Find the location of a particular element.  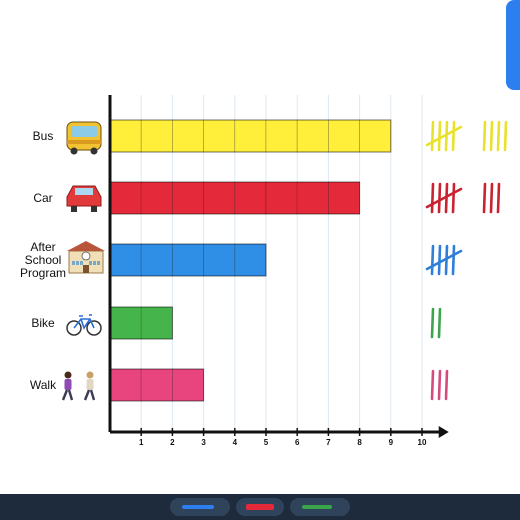

x-tick-label: 4 is located at coordinates (235, 442).